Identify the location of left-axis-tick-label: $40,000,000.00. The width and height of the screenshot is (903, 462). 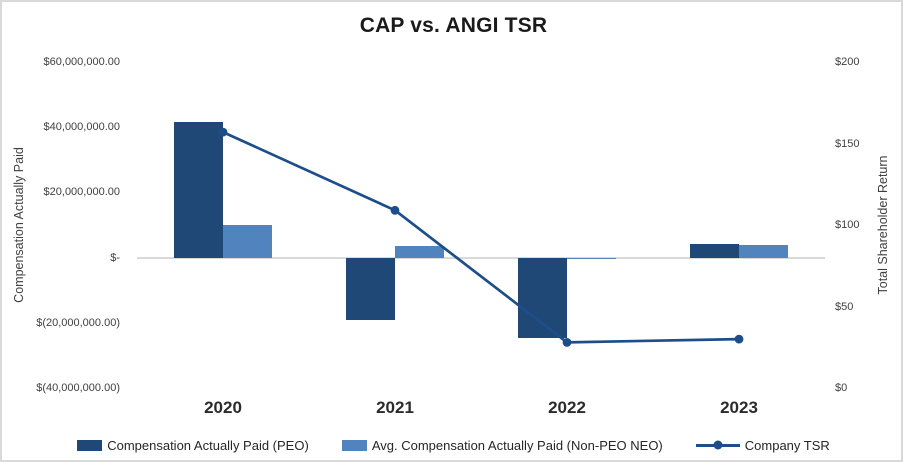
(81, 127).